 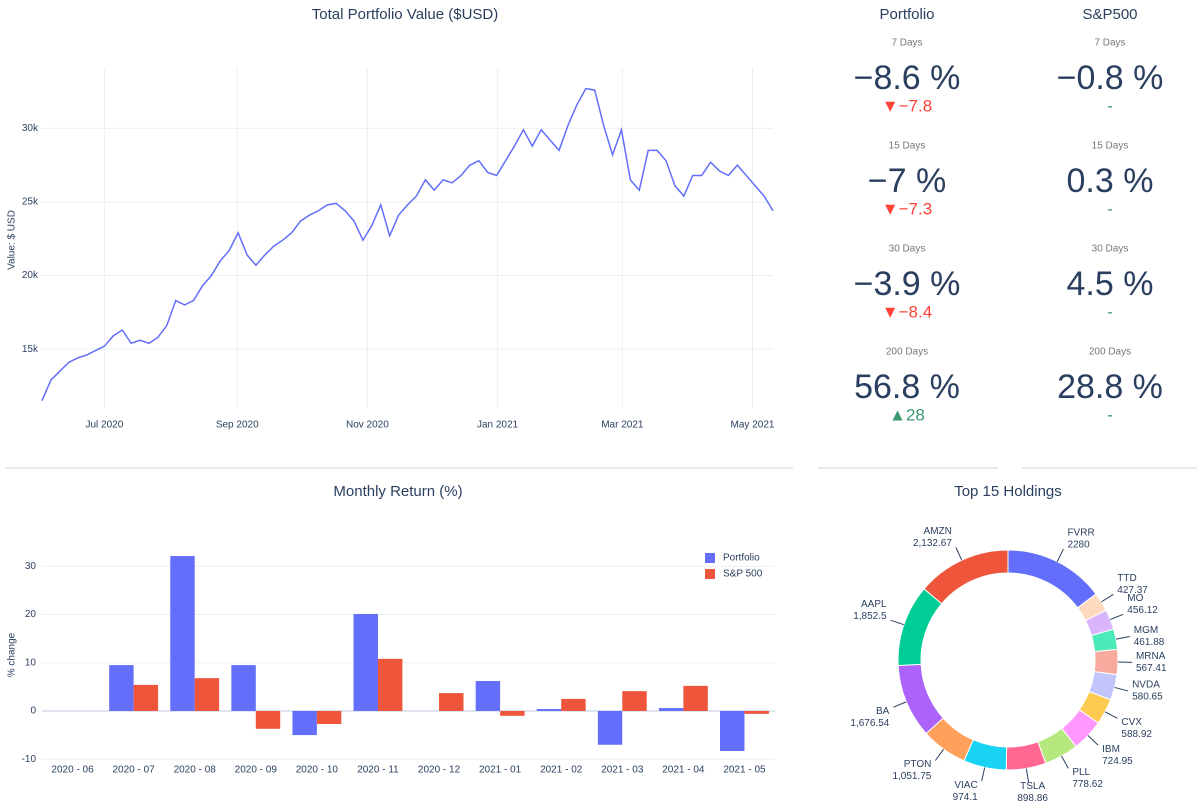 What do you see at coordinates (1110, 387) in the screenshot?
I see `indicator-value: 28.8 %` at bounding box center [1110, 387].